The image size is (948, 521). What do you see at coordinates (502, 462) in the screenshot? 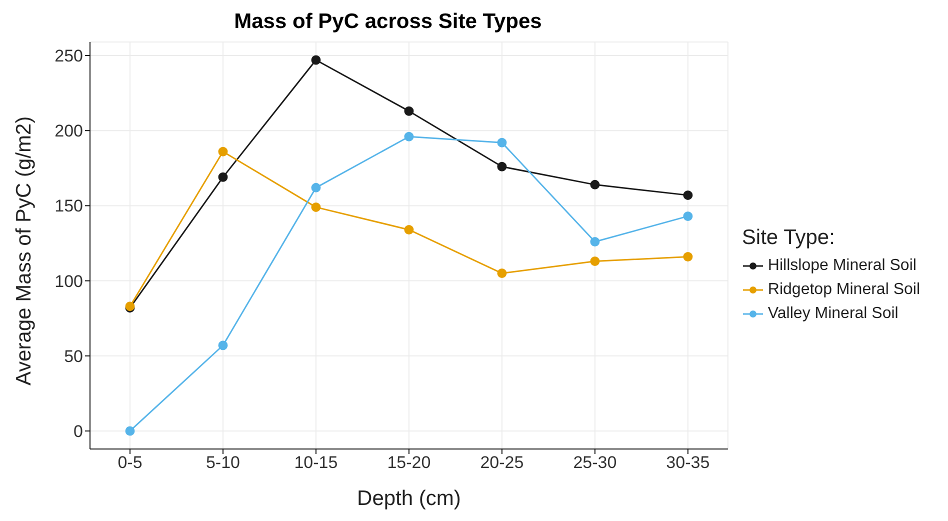
I see `x-tick-label: 20-25` at bounding box center [502, 462].